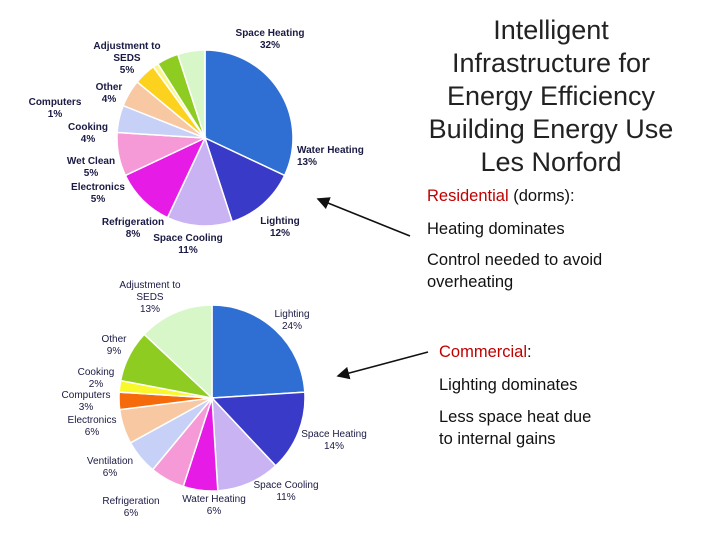  I want to click on residential-heading: Residential (dorms):, so click(501, 196).